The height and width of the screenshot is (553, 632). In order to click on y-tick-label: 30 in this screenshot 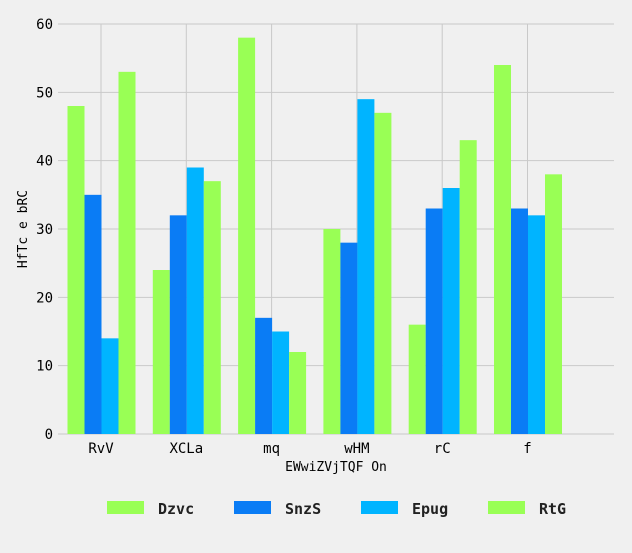, I will do `click(44, 230)`.